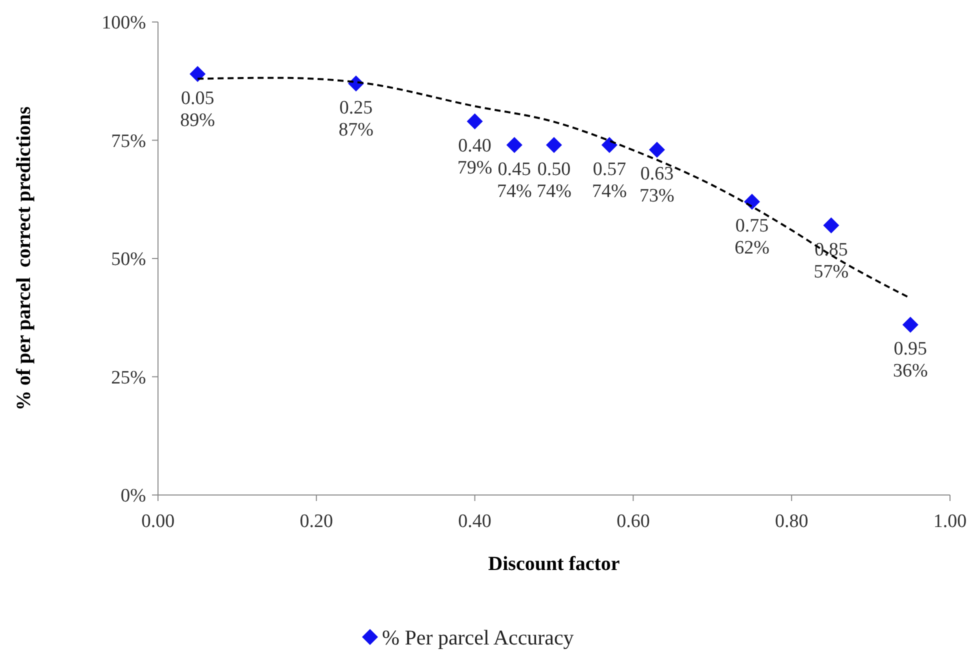 The width and height of the screenshot is (976, 659). Describe the element at coordinates (158, 521) in the screenshot. I see `x-tick-label: 0.00` at that location.